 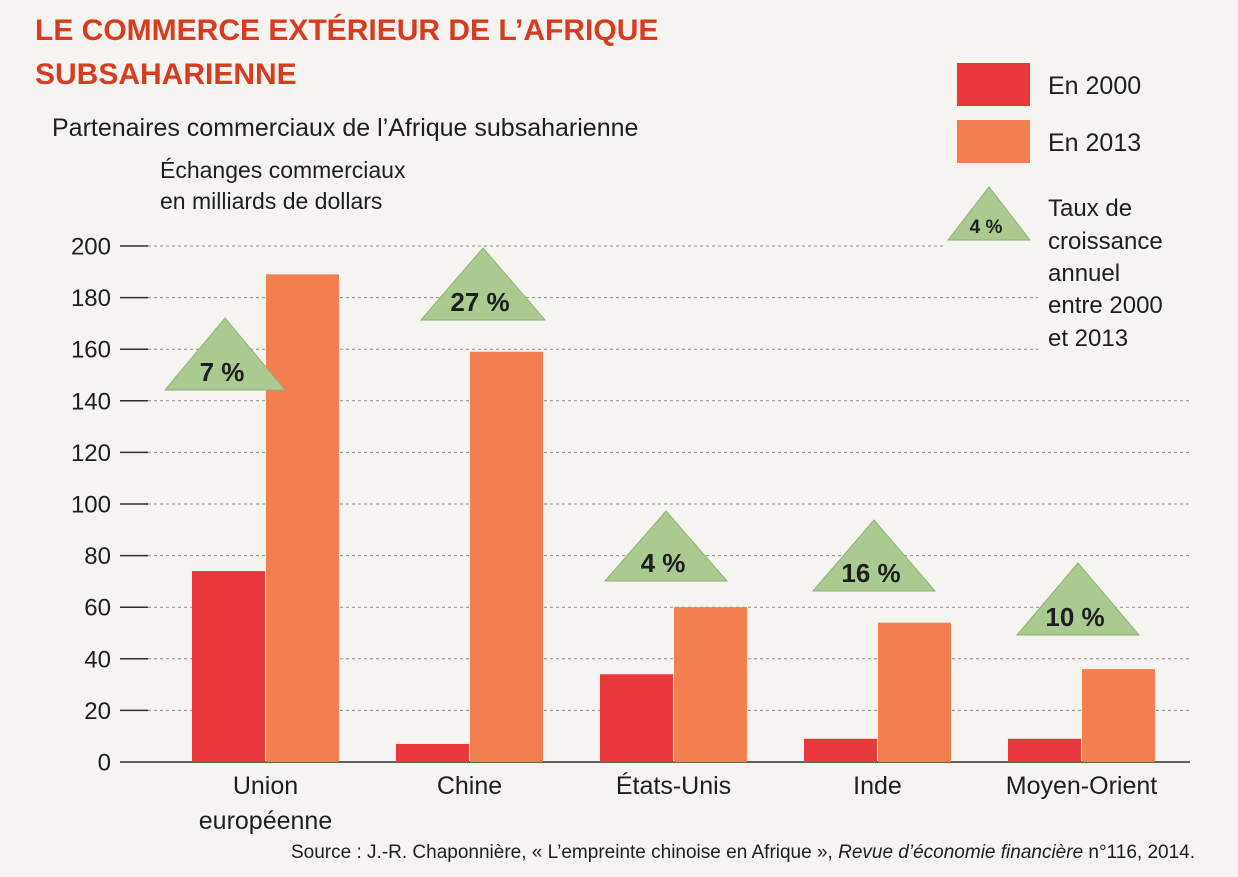 I want to click on bar-en-2000-inde, so click(x=840, y=750).